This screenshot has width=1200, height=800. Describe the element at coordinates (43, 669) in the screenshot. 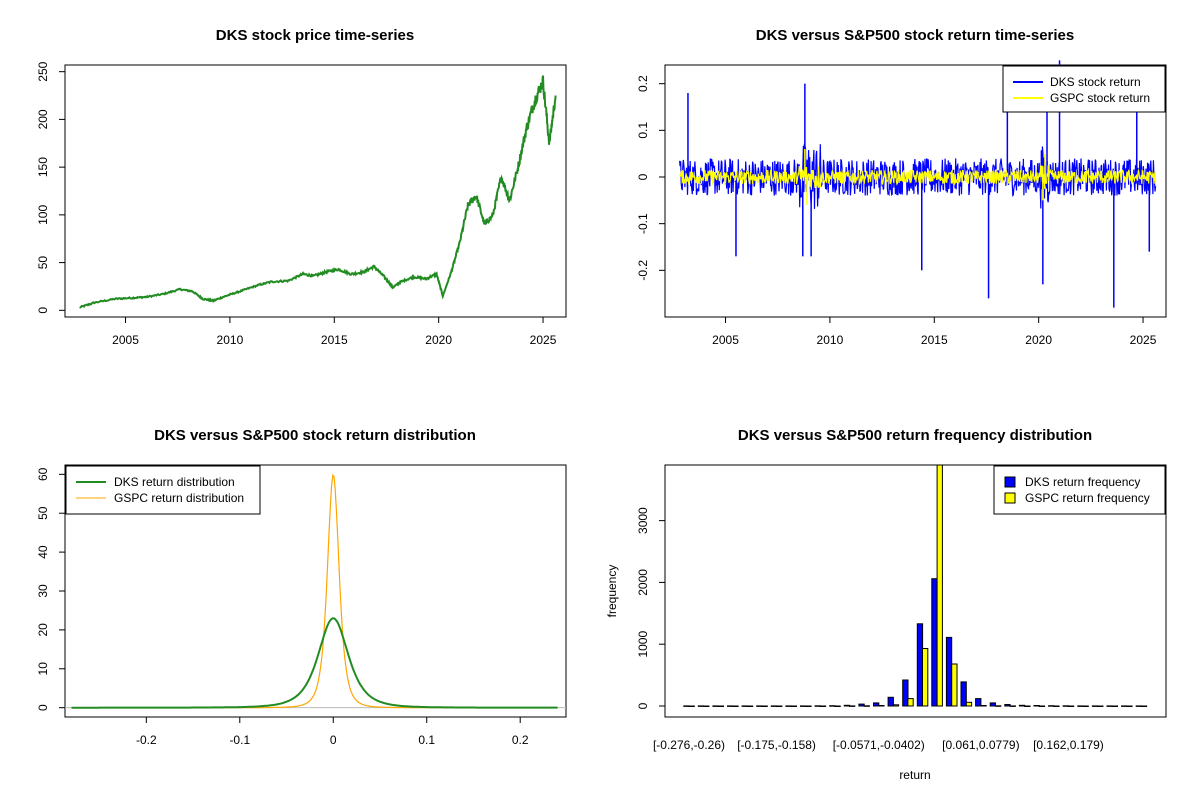

I see `distribution-y-tick-label: 10` at that location.